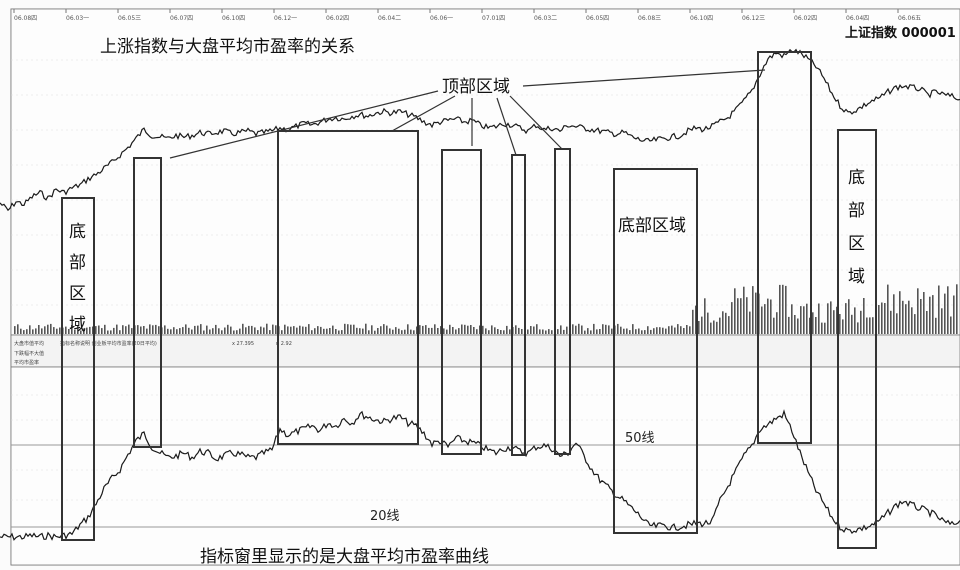 The image size is (960, 570). I want to click on date-tick-label: 06.12一, so click(285, 18).